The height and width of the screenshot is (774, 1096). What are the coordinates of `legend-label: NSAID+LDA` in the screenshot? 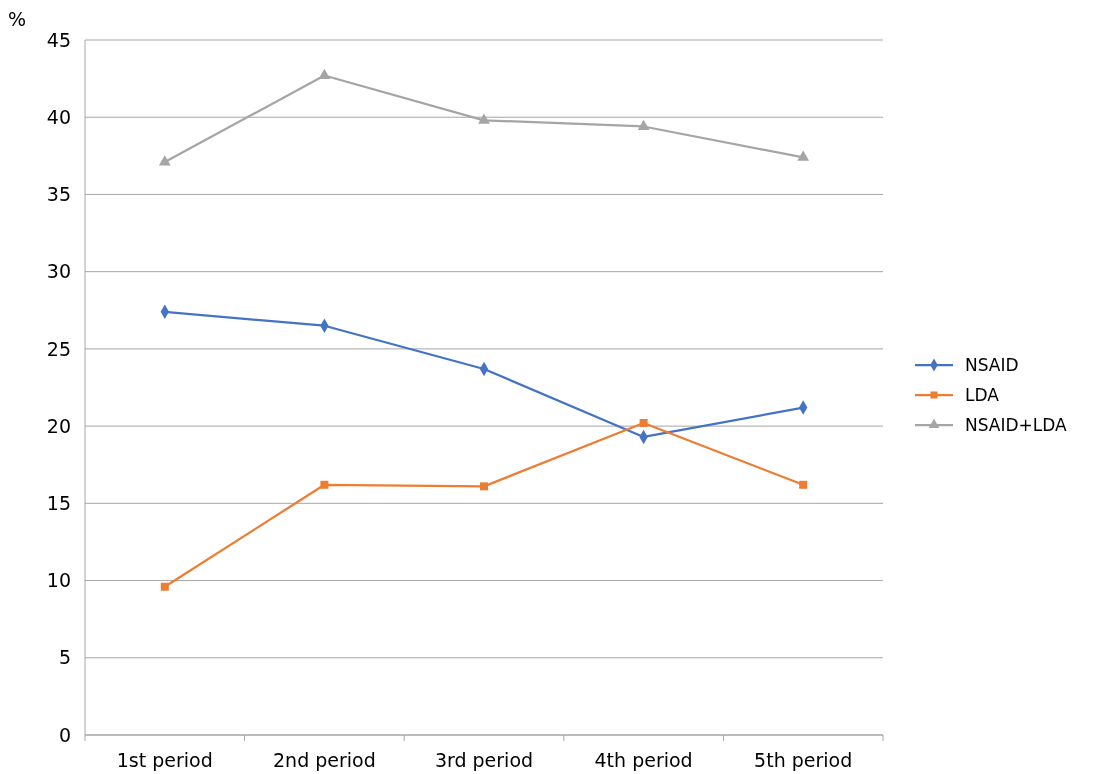 It's located at (1016, 424).